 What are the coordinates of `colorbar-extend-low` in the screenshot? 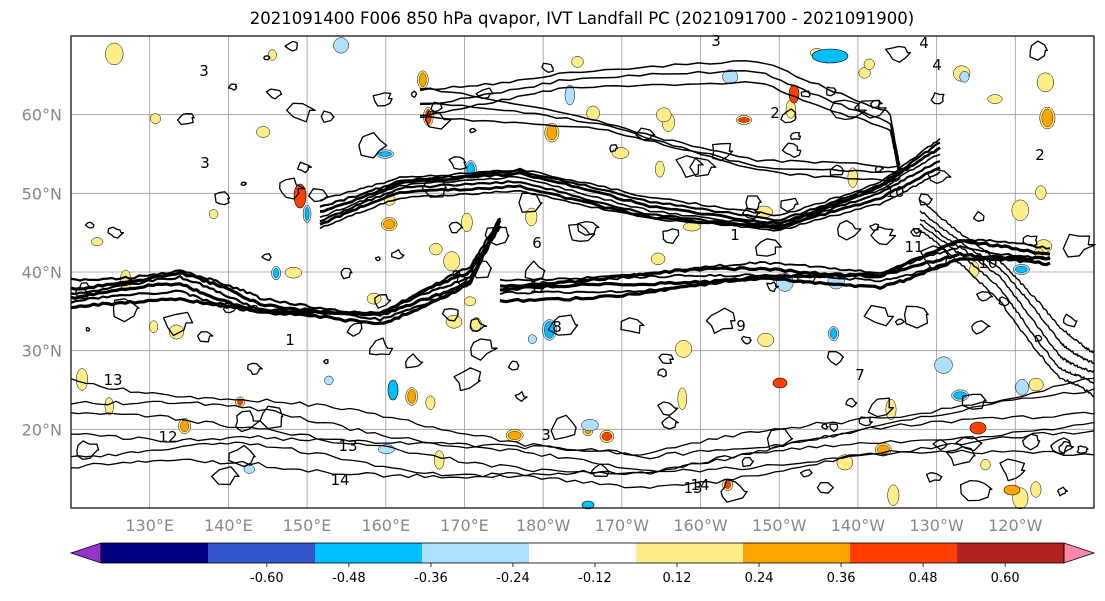 It's located at (85, 553).